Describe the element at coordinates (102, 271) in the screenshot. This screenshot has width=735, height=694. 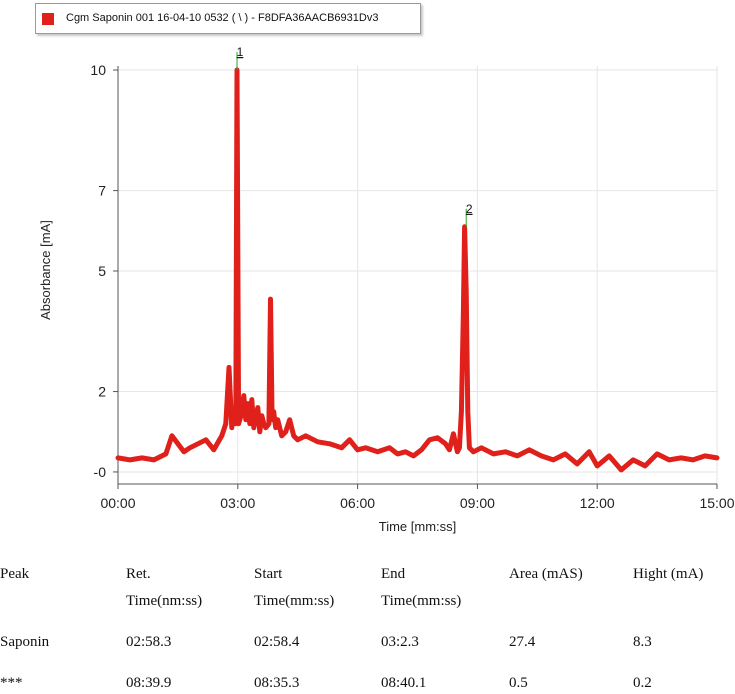
I see `y-tick-label: 5` at that location.